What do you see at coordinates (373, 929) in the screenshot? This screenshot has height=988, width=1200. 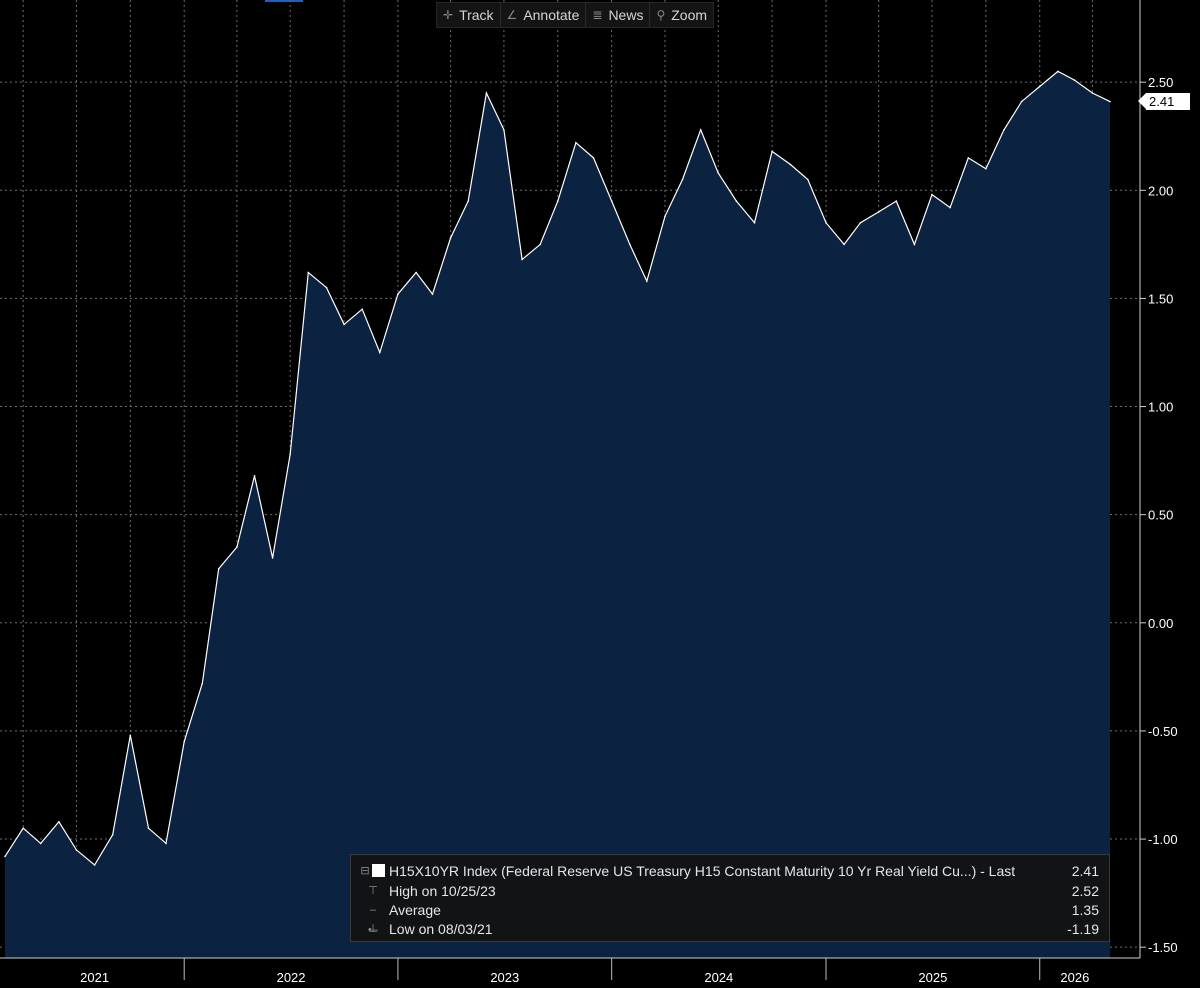 I see `low-marker-icon: ⊥` at bounding box center [373, 929].